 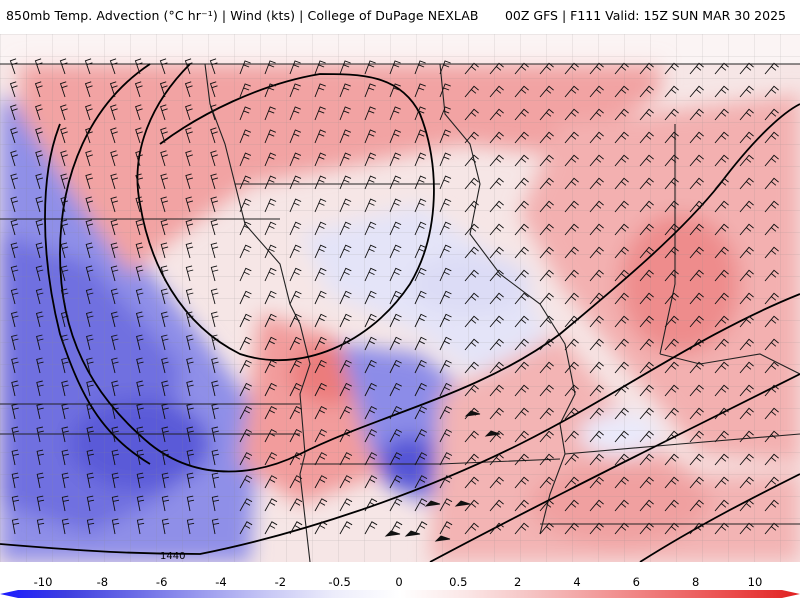 What do you see at coordinates (412, 533) in the screenshot?
I see `wind-barb-pennant` at bounding box center [412, 533].